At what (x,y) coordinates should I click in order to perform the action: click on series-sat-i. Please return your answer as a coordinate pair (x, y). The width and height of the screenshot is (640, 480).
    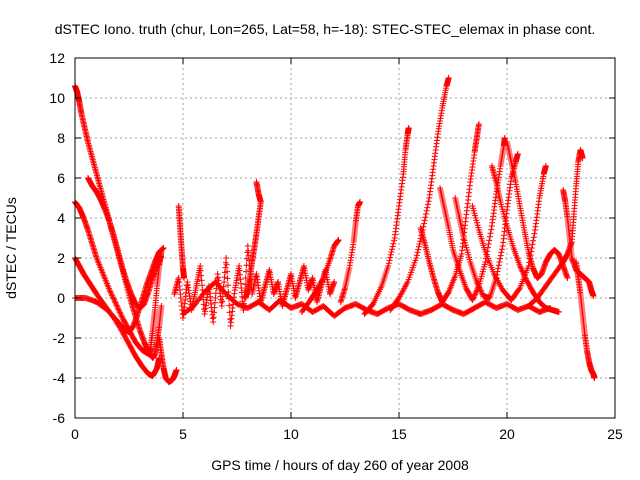
    Looking at the image, I should click on (350, 252).